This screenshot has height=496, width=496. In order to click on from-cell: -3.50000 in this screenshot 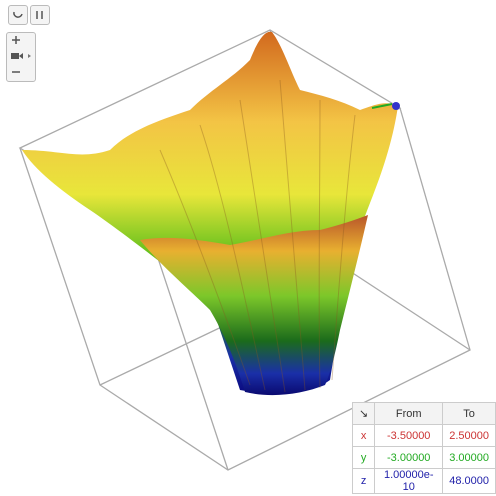, I will do `click(409, 435)`.